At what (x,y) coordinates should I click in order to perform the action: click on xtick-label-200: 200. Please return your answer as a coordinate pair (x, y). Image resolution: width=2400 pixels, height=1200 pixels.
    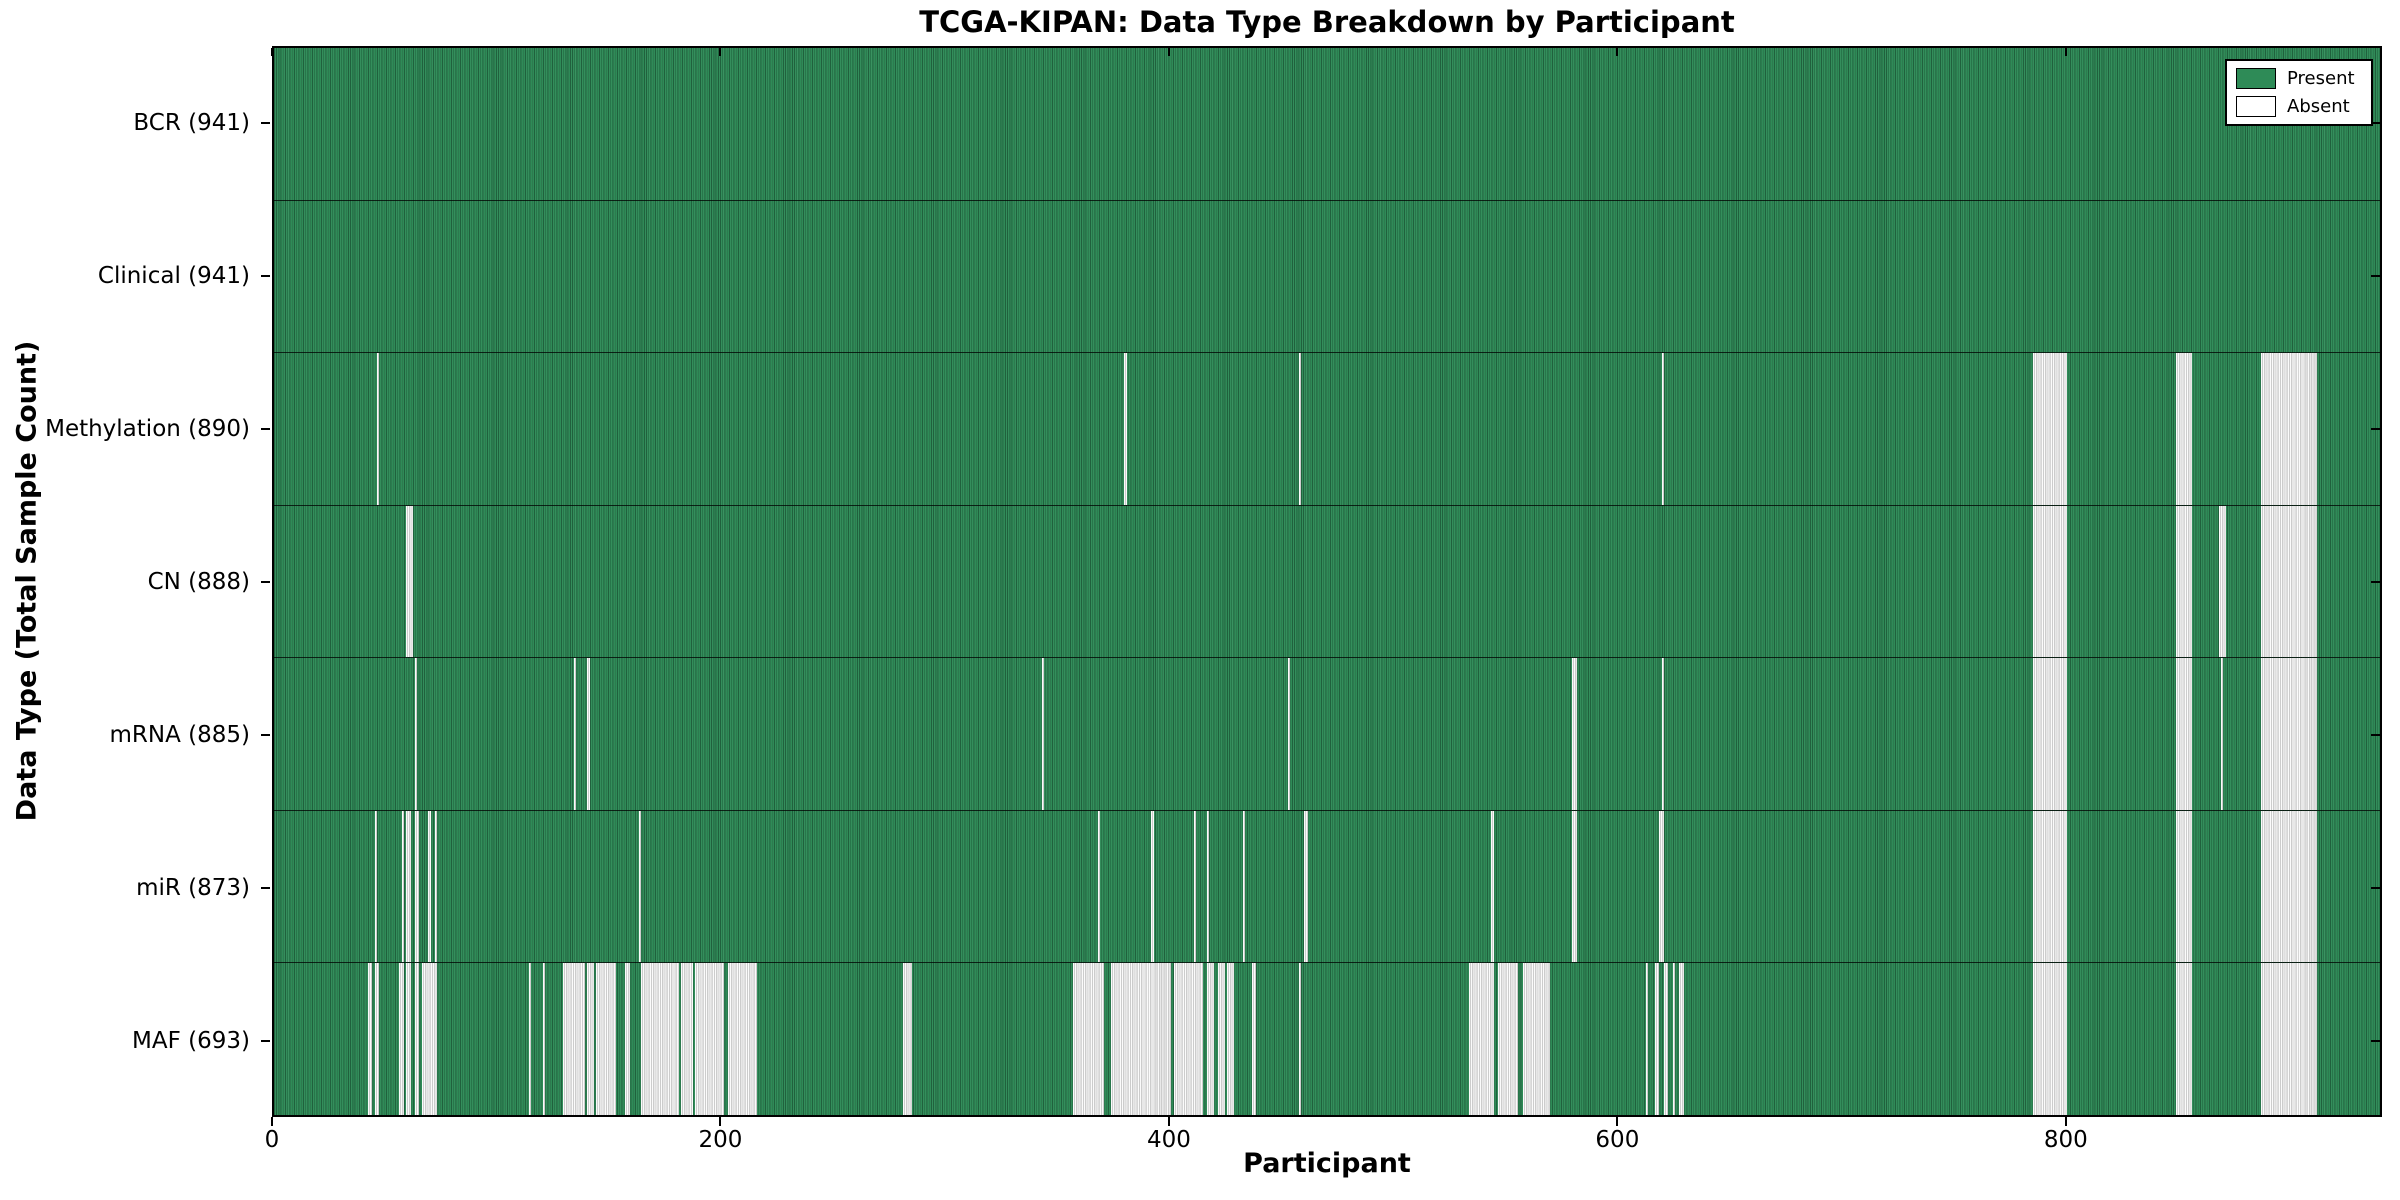
    Looking at the image, I should click on (720, 1140).